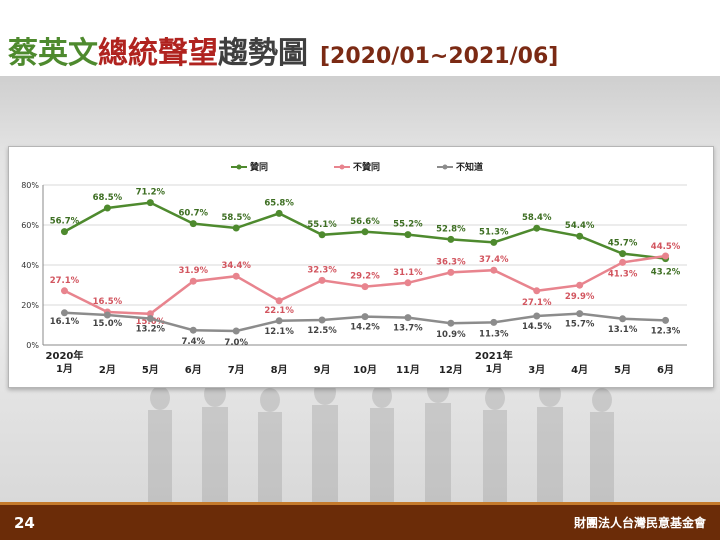  What do you see at coordinates (639, 523) in the screenshot?
I see `organization-name: 財團法人台灣民意基金會` at bounding box center [639, 523].